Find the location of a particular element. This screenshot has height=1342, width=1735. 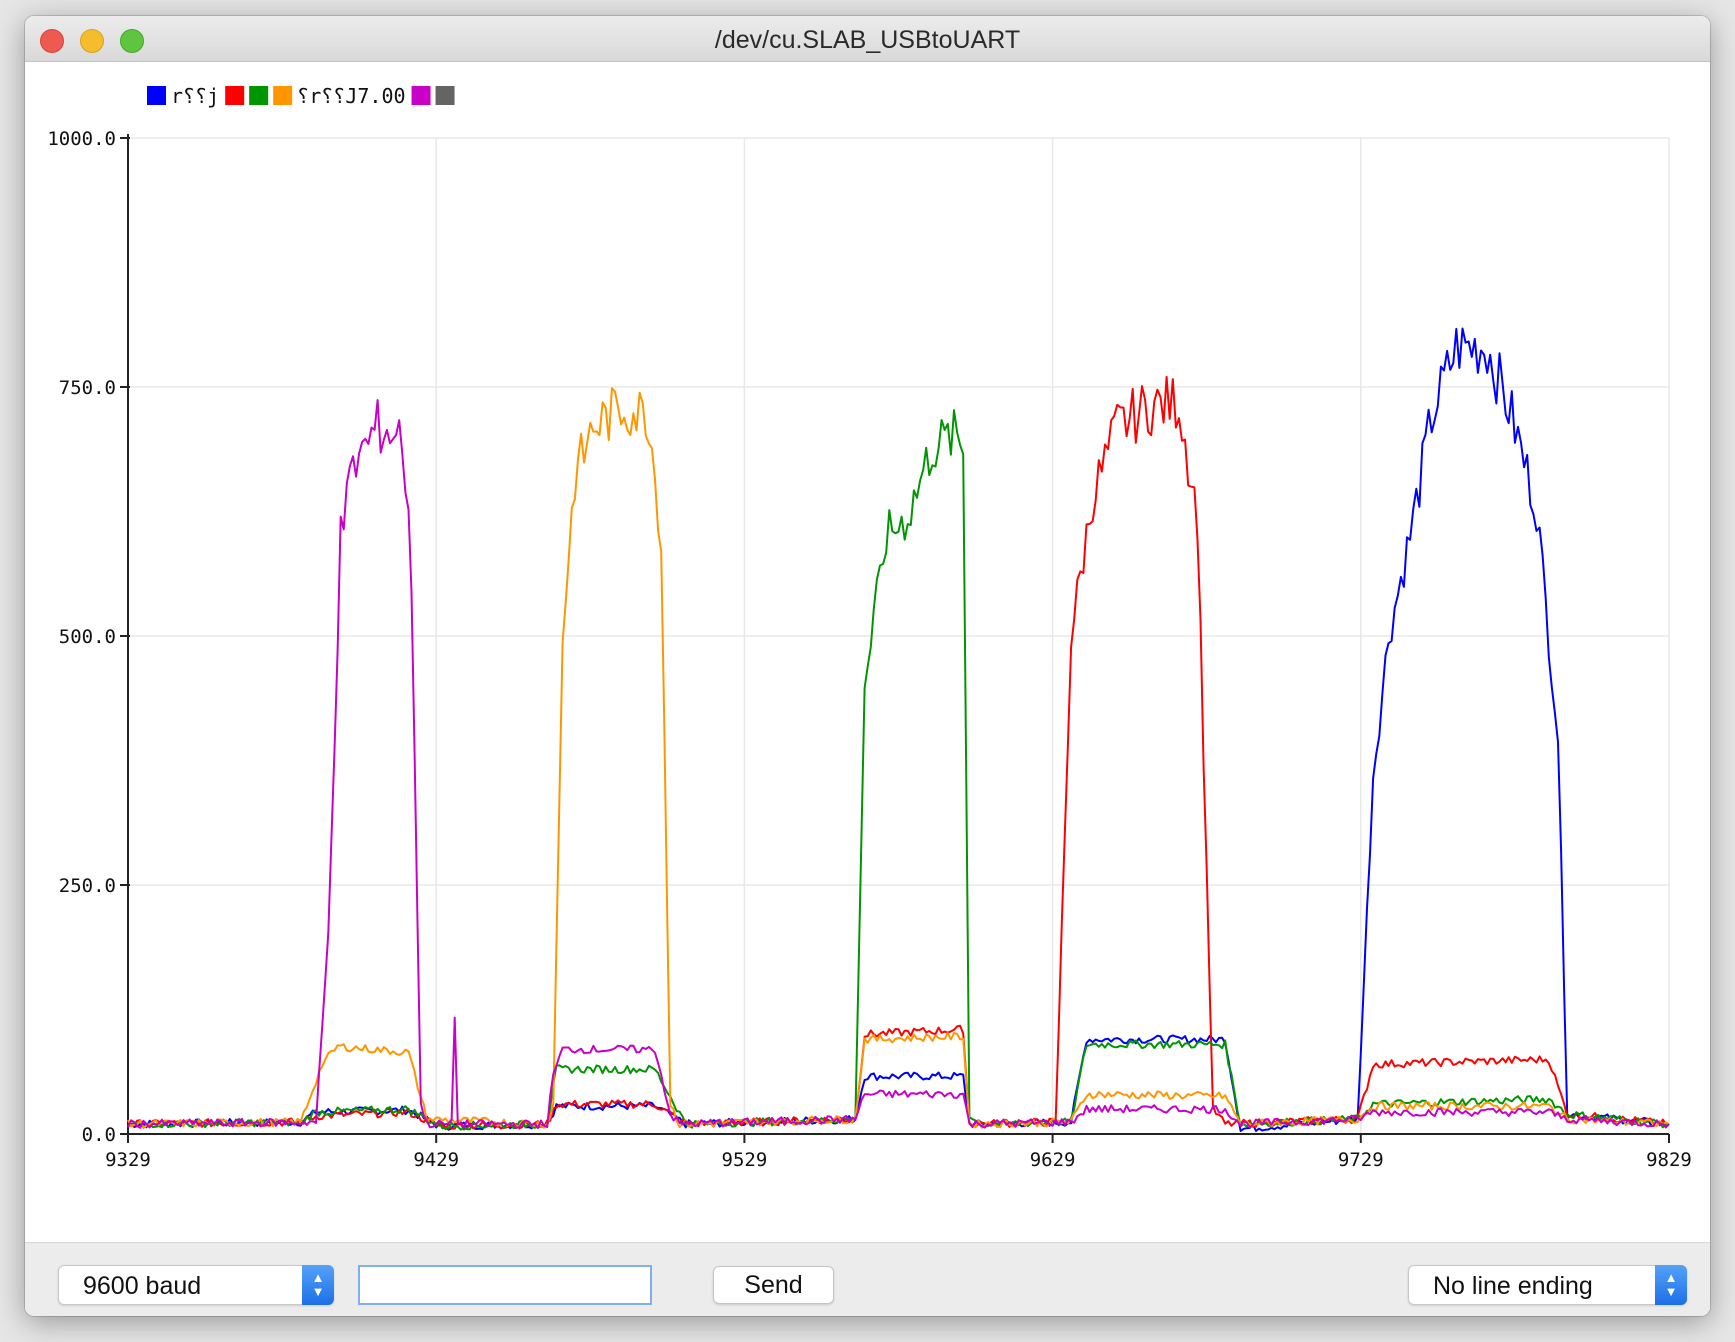

y-tick-label: 1000.0 is located at coordinates (81, 139).